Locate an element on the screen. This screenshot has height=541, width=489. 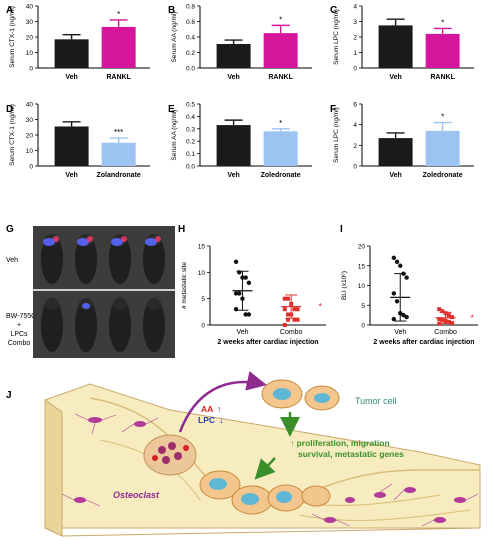
y-tick-label-c: 0 is located at coordinates (355, 69).